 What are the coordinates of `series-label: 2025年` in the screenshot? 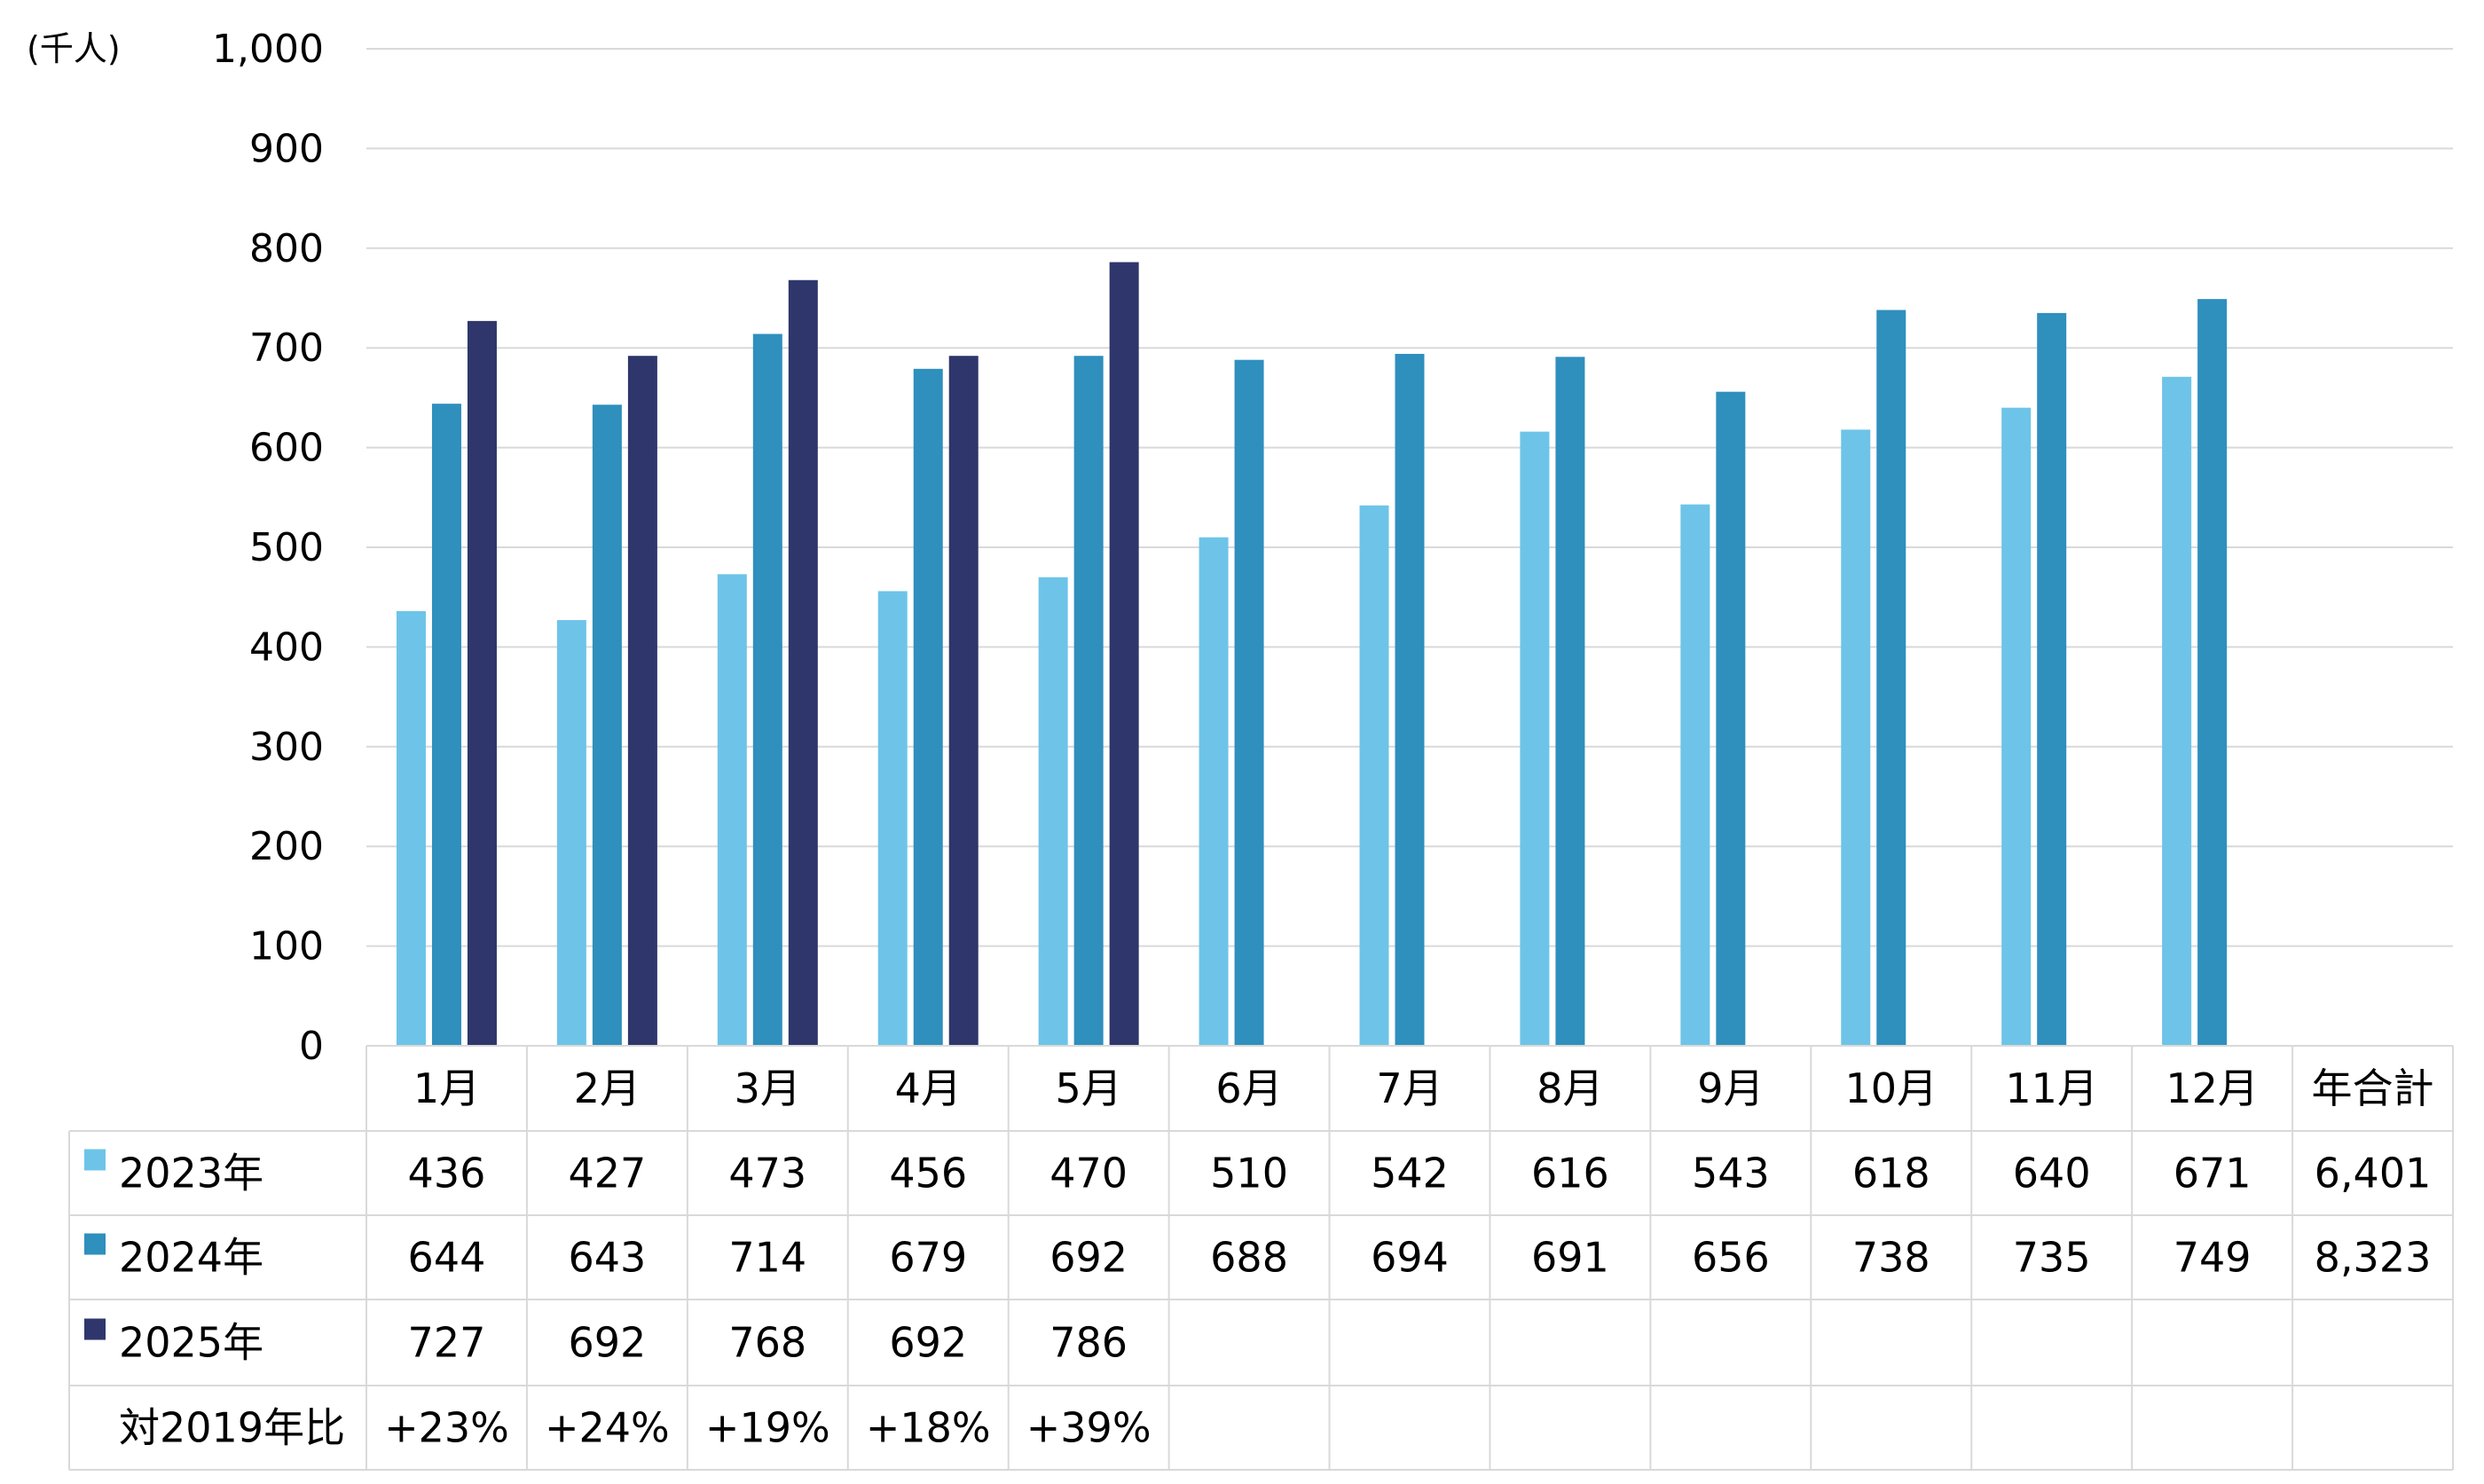 It's located at (191, 1343).